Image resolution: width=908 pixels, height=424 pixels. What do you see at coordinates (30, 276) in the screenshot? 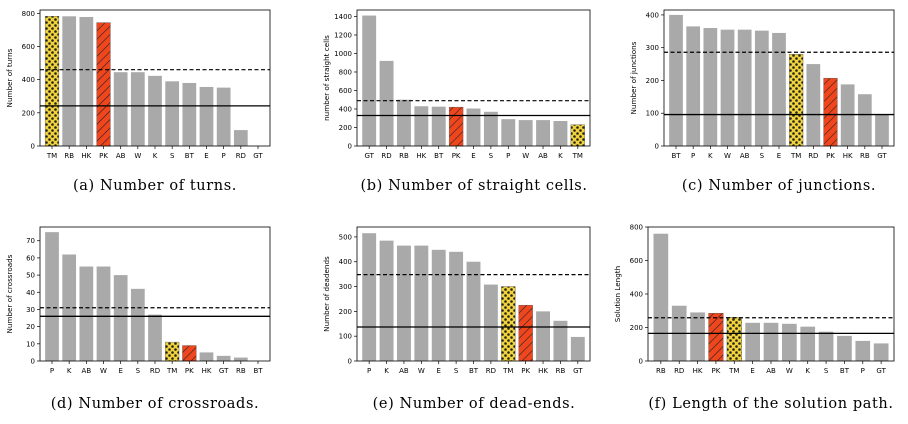
I see `y-tick-label: 50` at bounding box center [30, 276].